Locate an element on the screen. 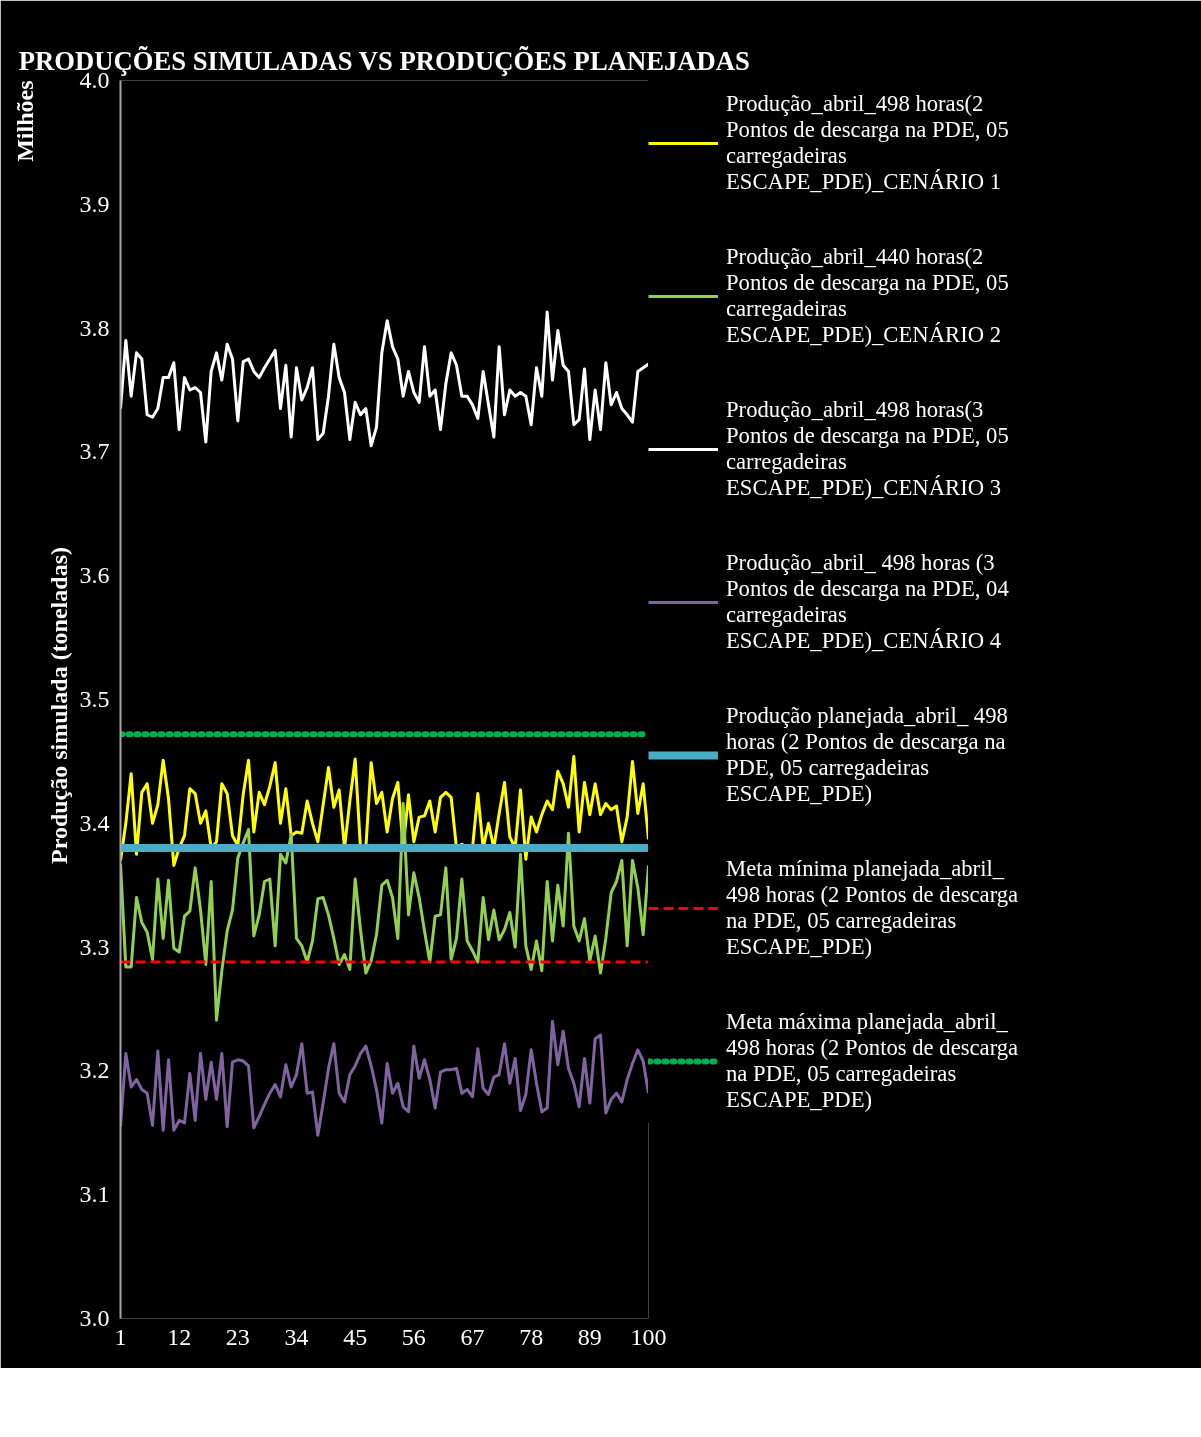  x-tick-label: 56 is located at coordinates (413, 1336).